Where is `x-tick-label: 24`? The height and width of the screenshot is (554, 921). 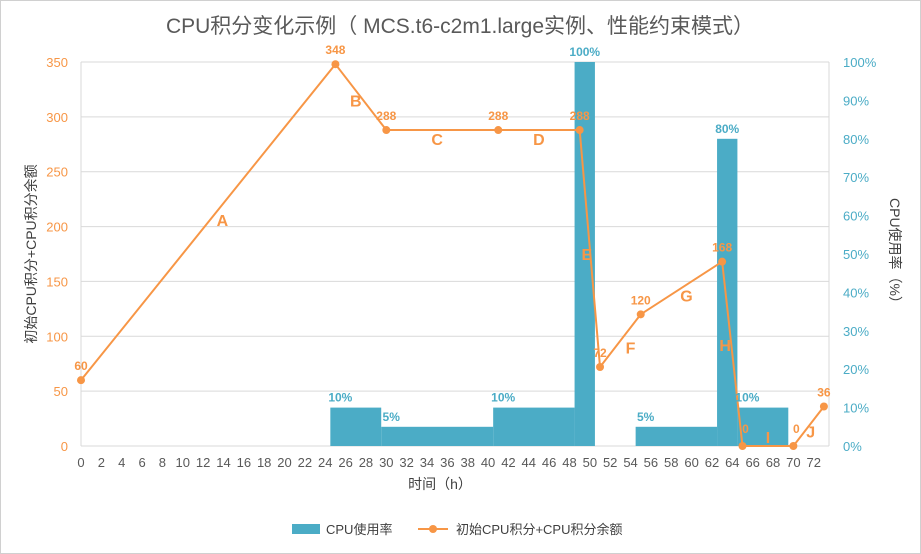 x-tick-label: 24 is located at coordinates (325, 462).